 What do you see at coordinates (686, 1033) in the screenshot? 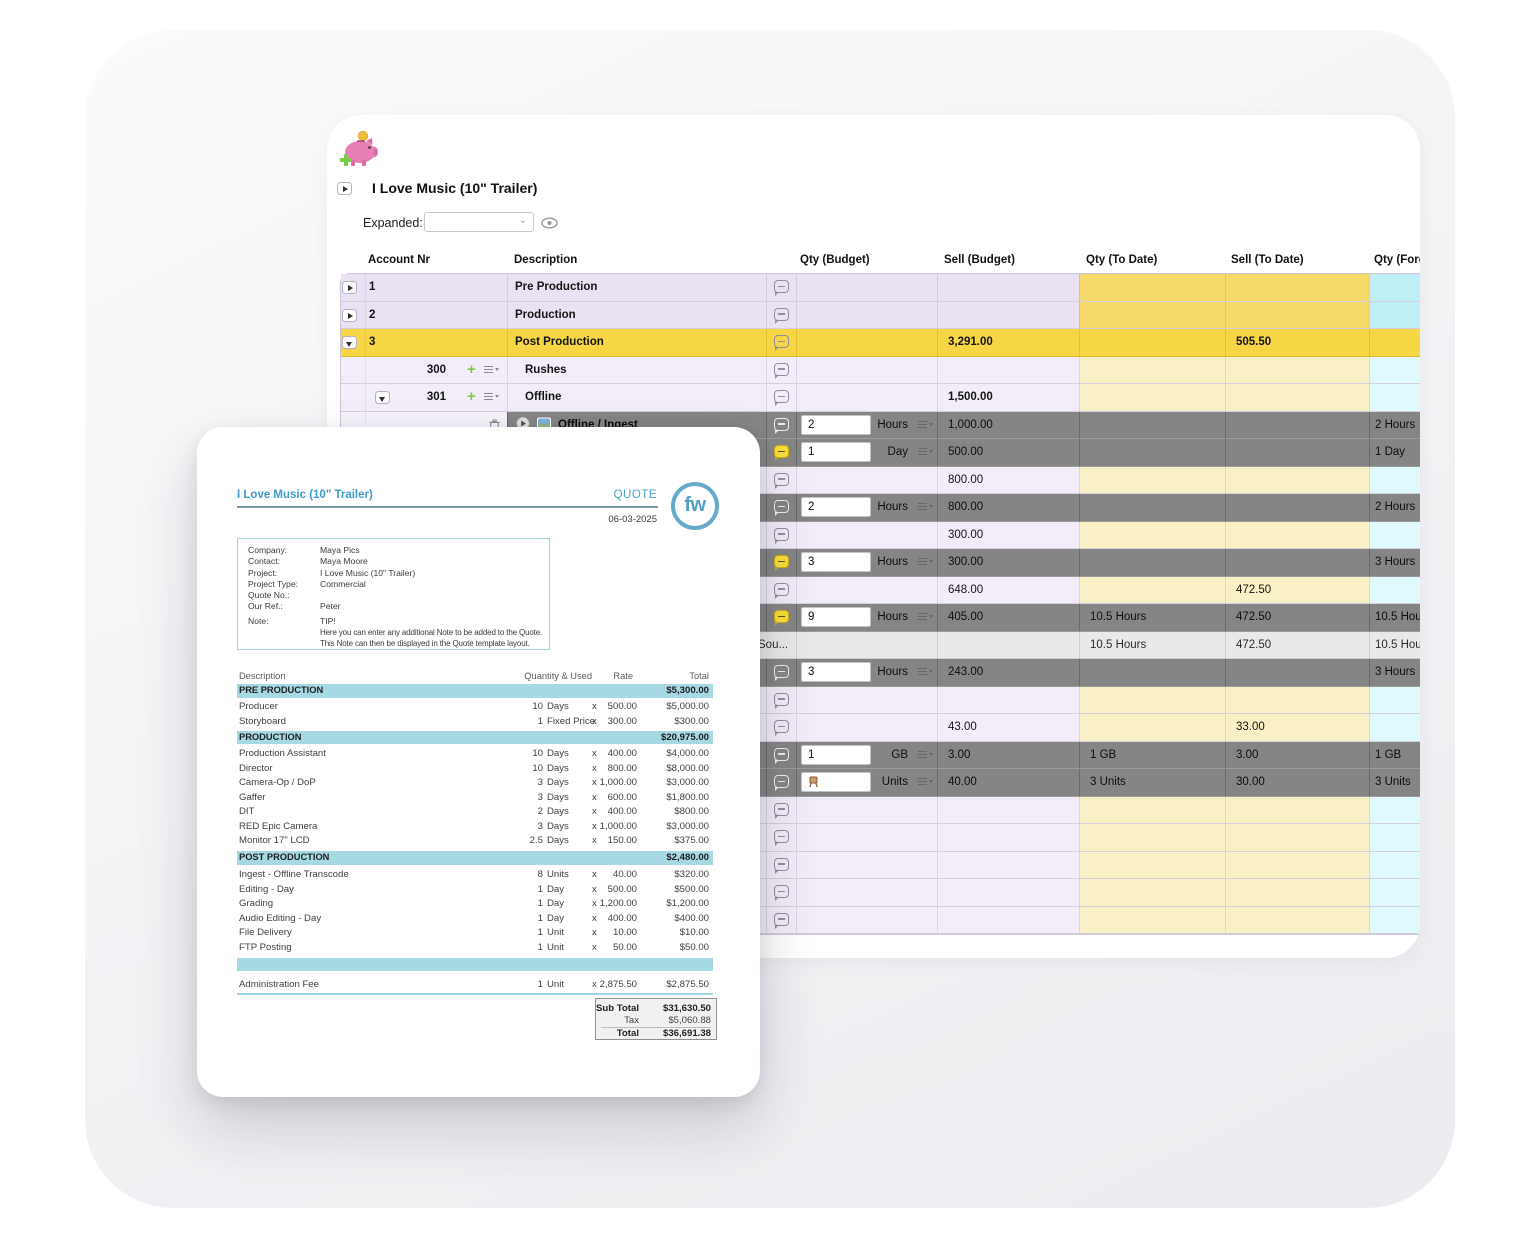
I see `total-value: $36,691.38` at bounding box center [686, 1033].